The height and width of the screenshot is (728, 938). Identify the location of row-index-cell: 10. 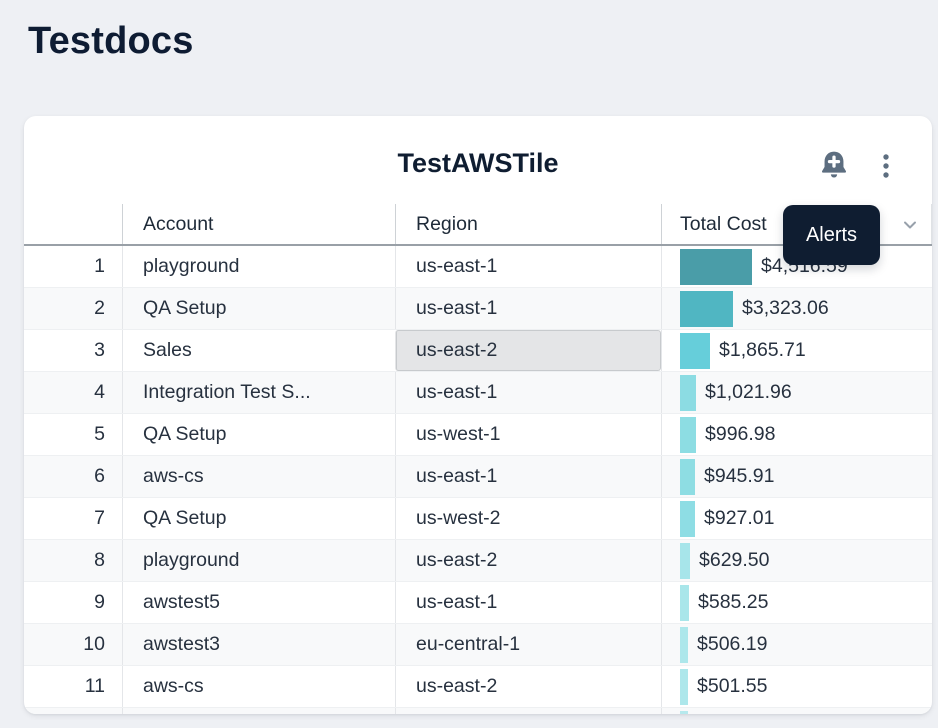
(94, 644).